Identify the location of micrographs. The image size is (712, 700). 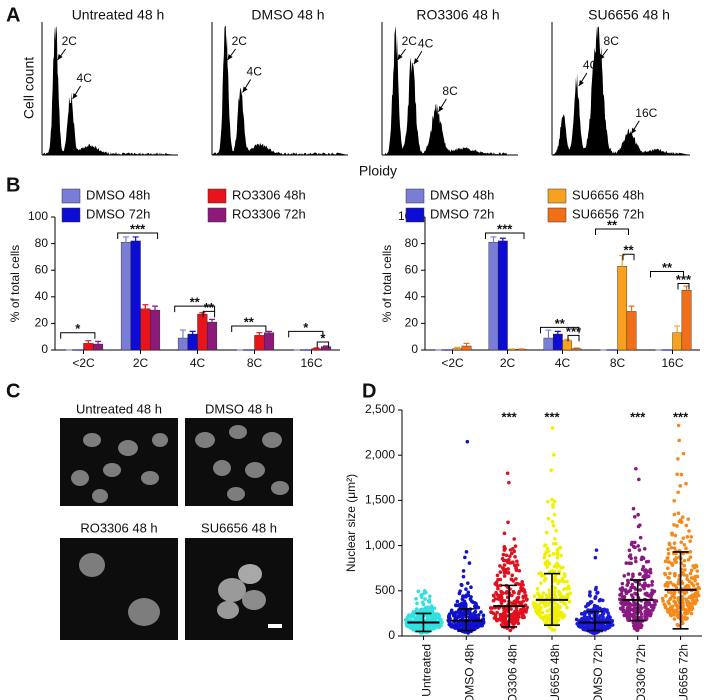
(176, 529).